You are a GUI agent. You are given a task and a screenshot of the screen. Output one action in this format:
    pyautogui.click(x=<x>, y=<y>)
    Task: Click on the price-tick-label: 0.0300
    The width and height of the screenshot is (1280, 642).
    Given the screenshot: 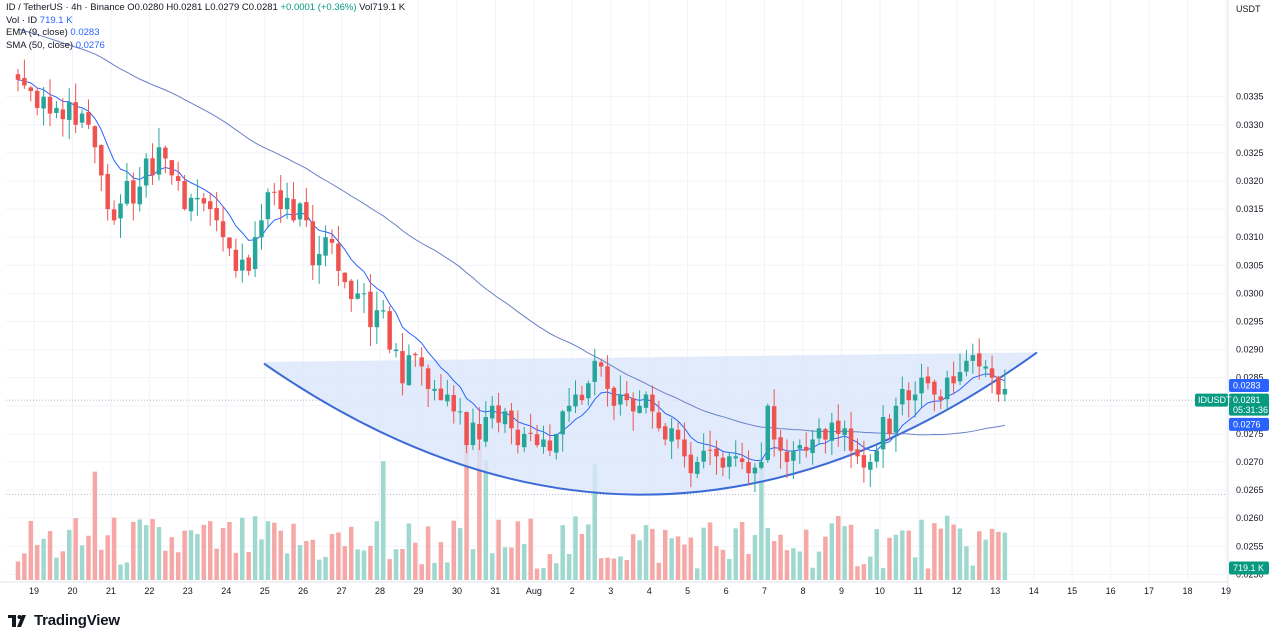 What is the action you would take?
    pyautogui.click(x=1250, y=293)
    